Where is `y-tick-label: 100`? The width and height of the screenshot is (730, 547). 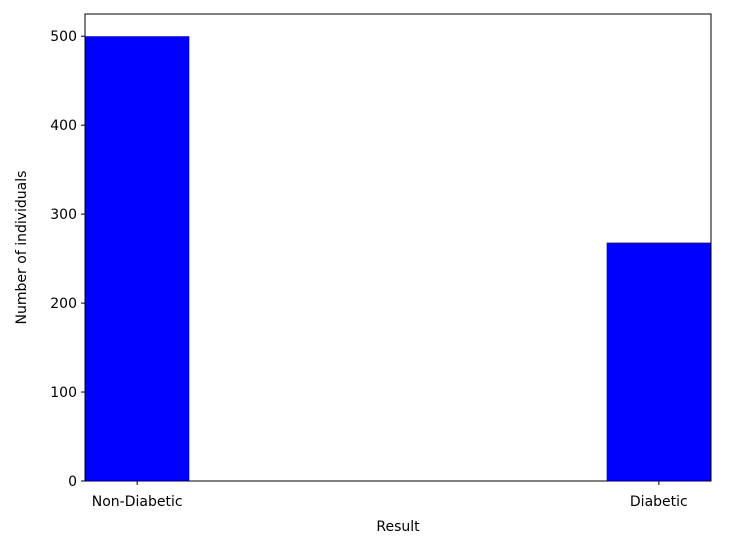
y-tick-label: 100 is located at coordinates (63, 393).